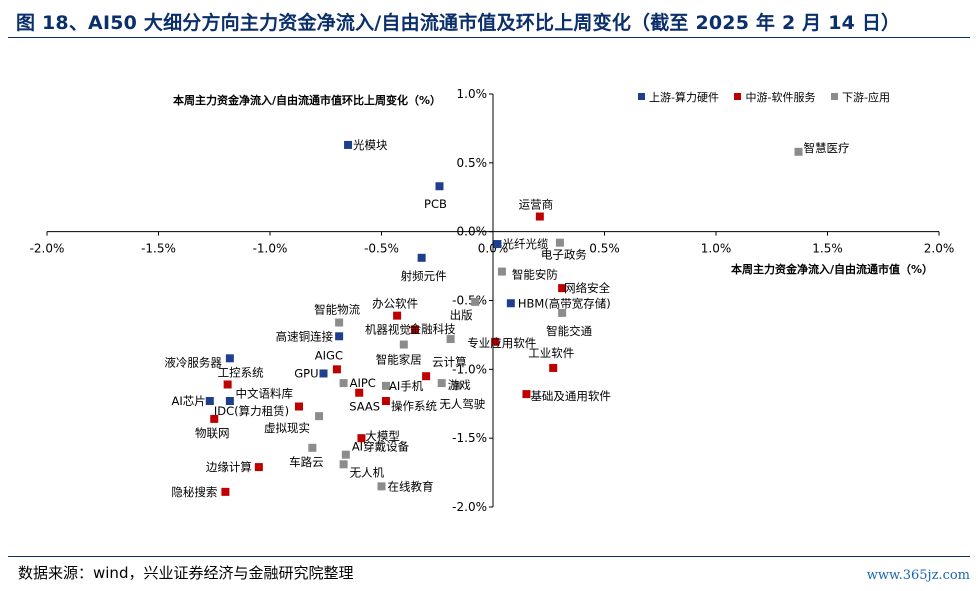  I want to click on y-axis-label: 本周主力资金净流入/自由流通市值环比上周变化（%）, so click(307, 100).